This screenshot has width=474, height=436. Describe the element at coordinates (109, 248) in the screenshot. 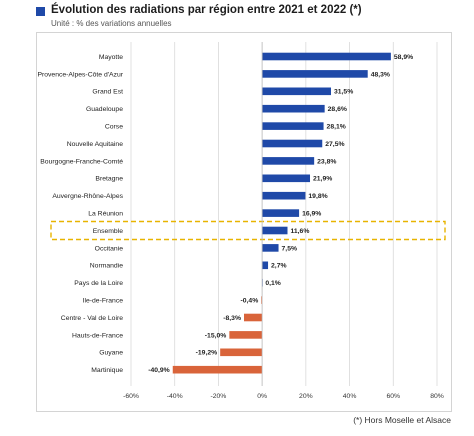

I see `category-label: Occitanie` at that location.